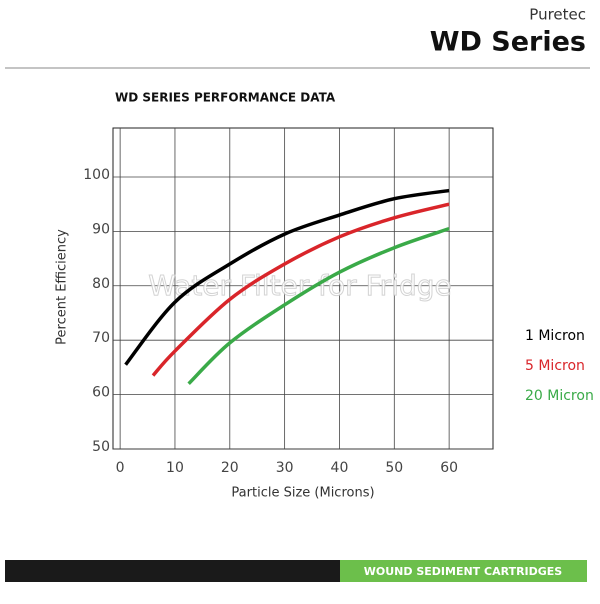  What do you see at coordinates (449, 468) in the screenshot?
I see `x-tick-label: 60` at bounding box center [449, 468].